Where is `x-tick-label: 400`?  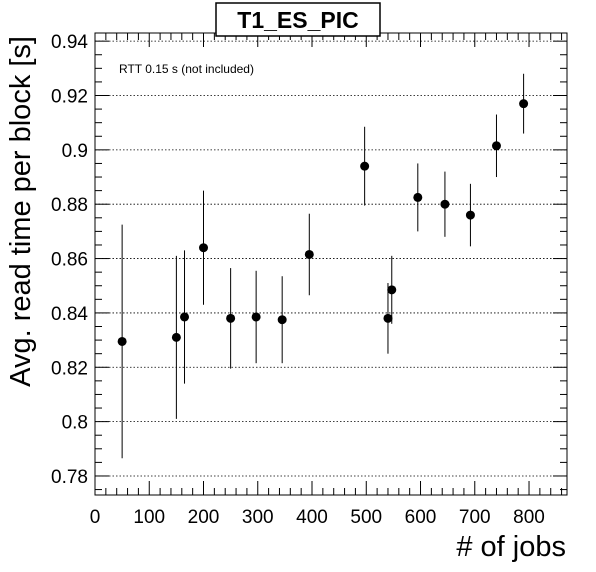
x-tick-label: 400 is located at coordinates (312, 517).